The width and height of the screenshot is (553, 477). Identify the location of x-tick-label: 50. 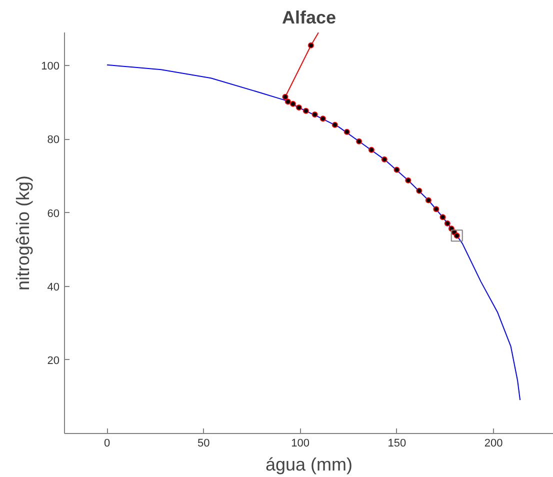
(204, 444).